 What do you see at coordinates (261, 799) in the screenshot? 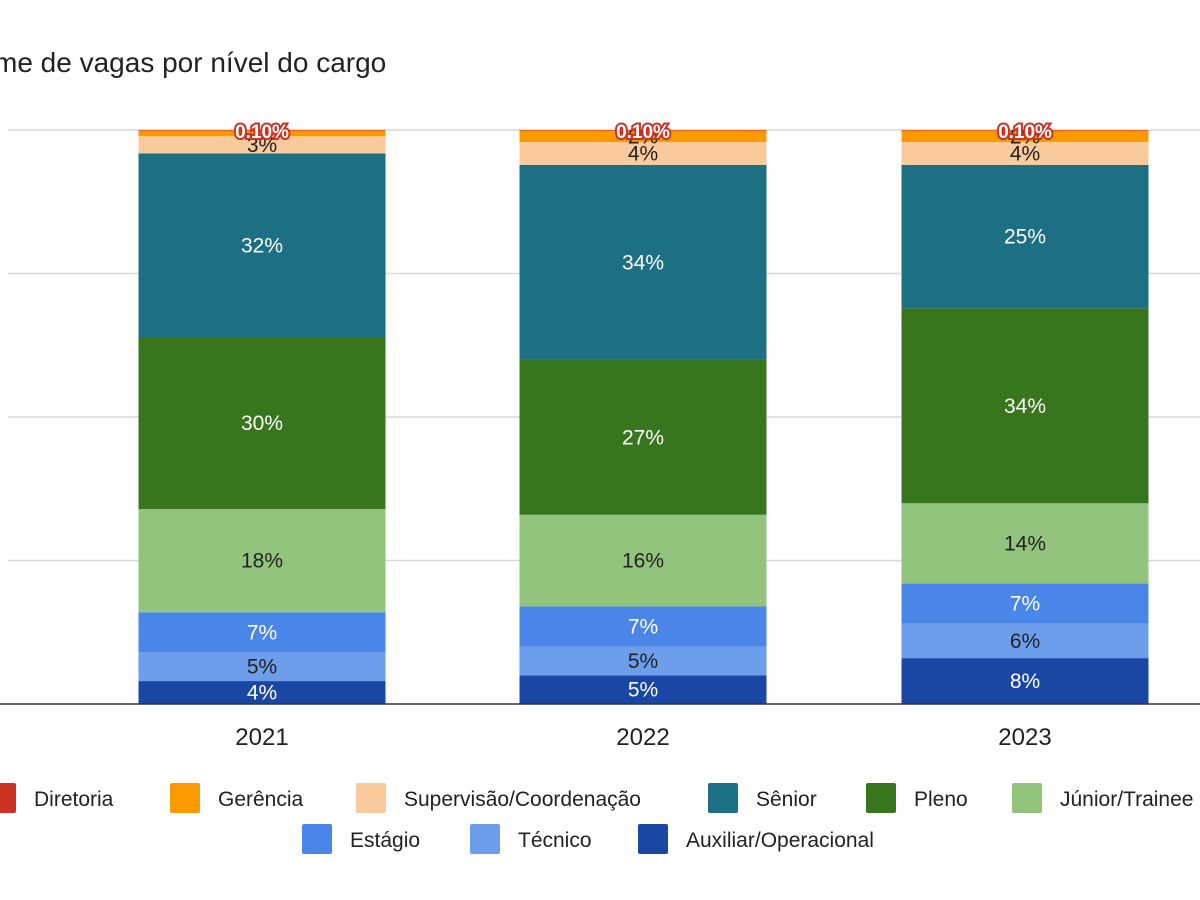
I see `legend-label: Gerência` at bounding box center [261, 799].